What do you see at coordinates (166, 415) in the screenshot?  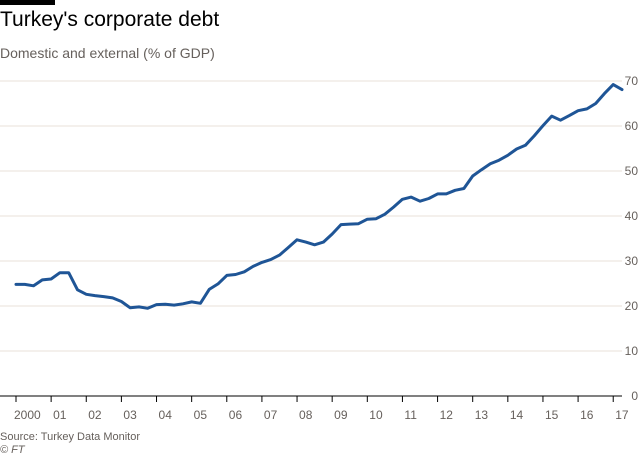 I see `x-tick-label-04: 04` at bounding box center [166, 415].